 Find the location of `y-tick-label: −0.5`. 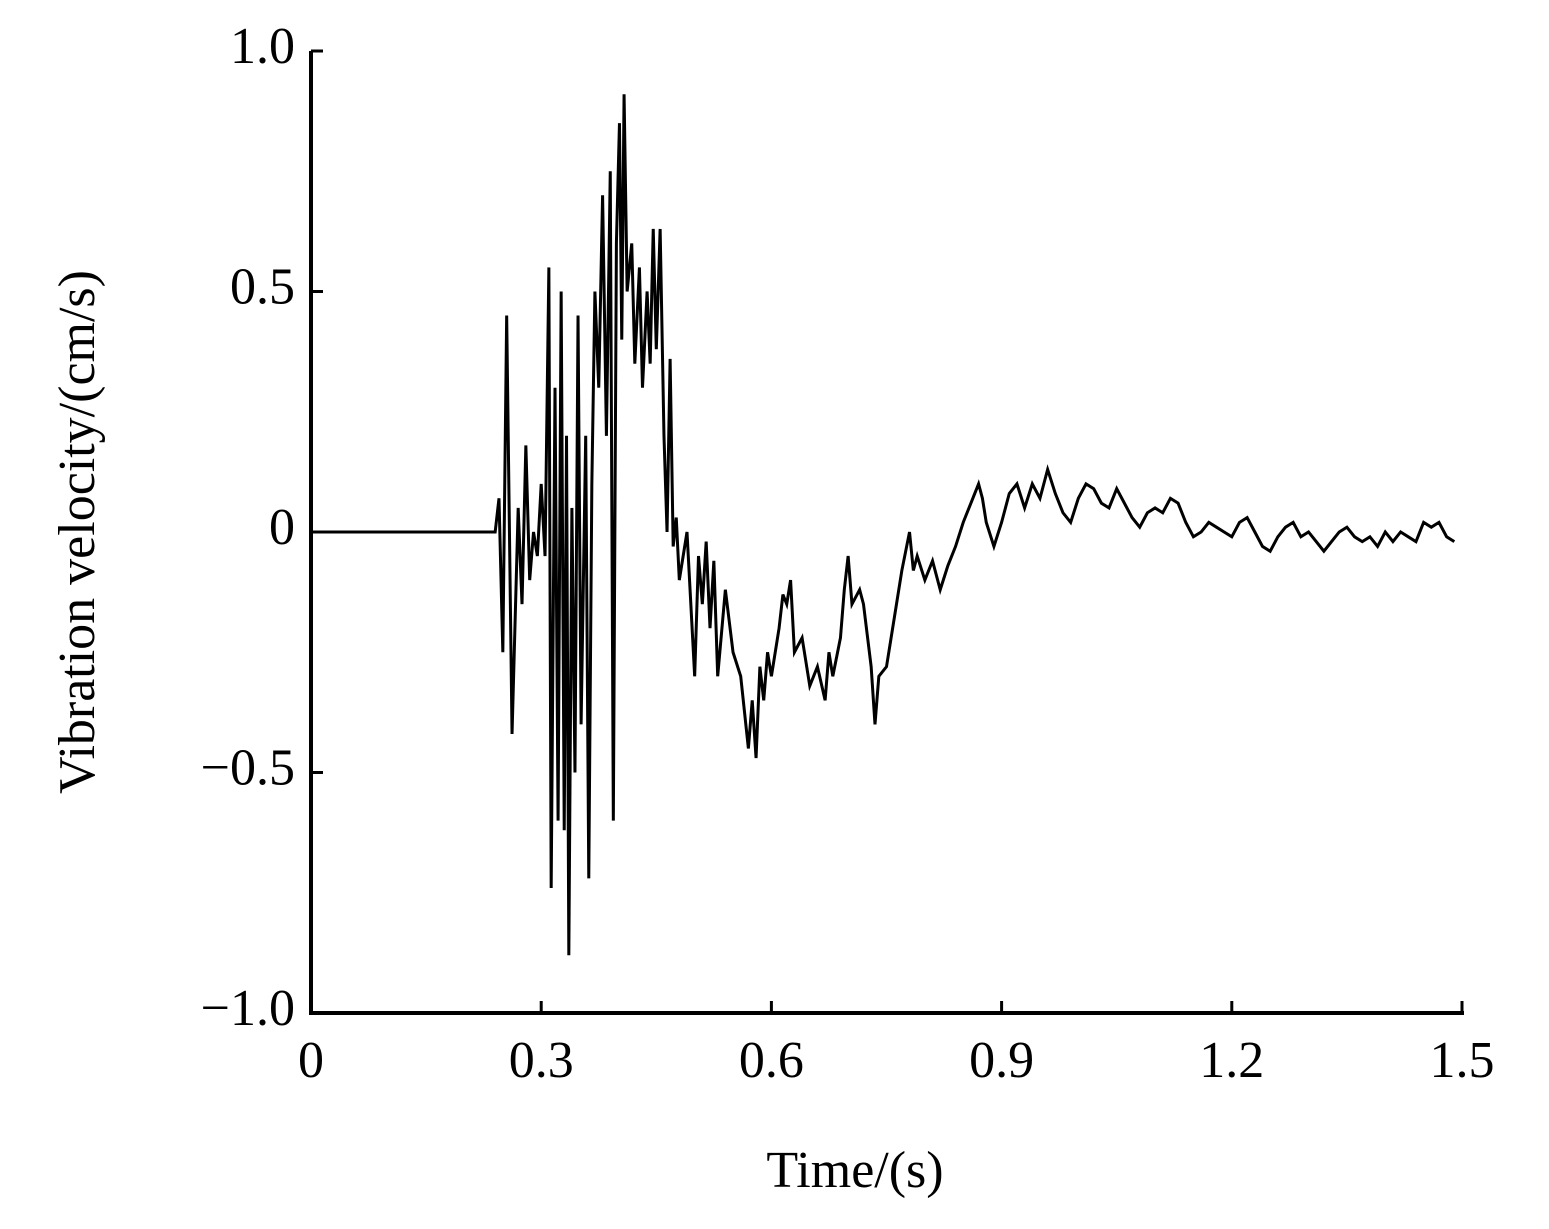

y-tick-label: −0.5 is located at coordinates (248, 767).